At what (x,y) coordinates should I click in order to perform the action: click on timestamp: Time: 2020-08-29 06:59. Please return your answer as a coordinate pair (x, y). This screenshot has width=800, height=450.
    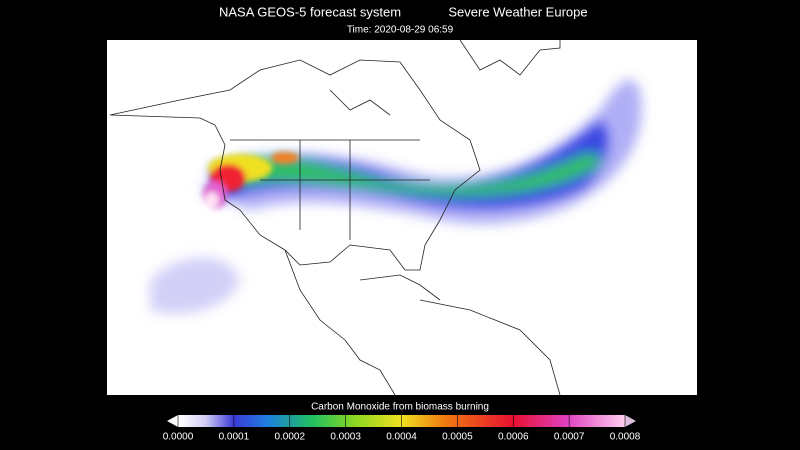
    Looking at the image, I should click on (400, 30).